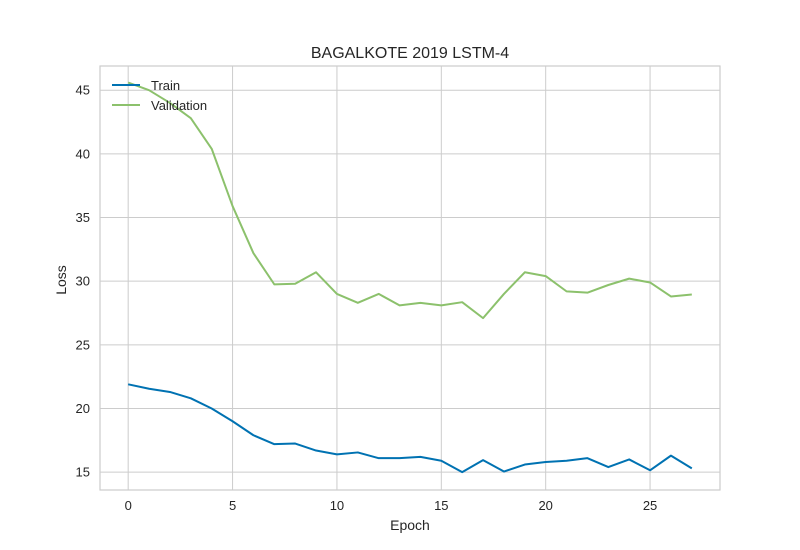  What do you see at coordinates (83, 153) in the screenshot?
I see `y-tick-label: 40` at bounding box center [83, 153].